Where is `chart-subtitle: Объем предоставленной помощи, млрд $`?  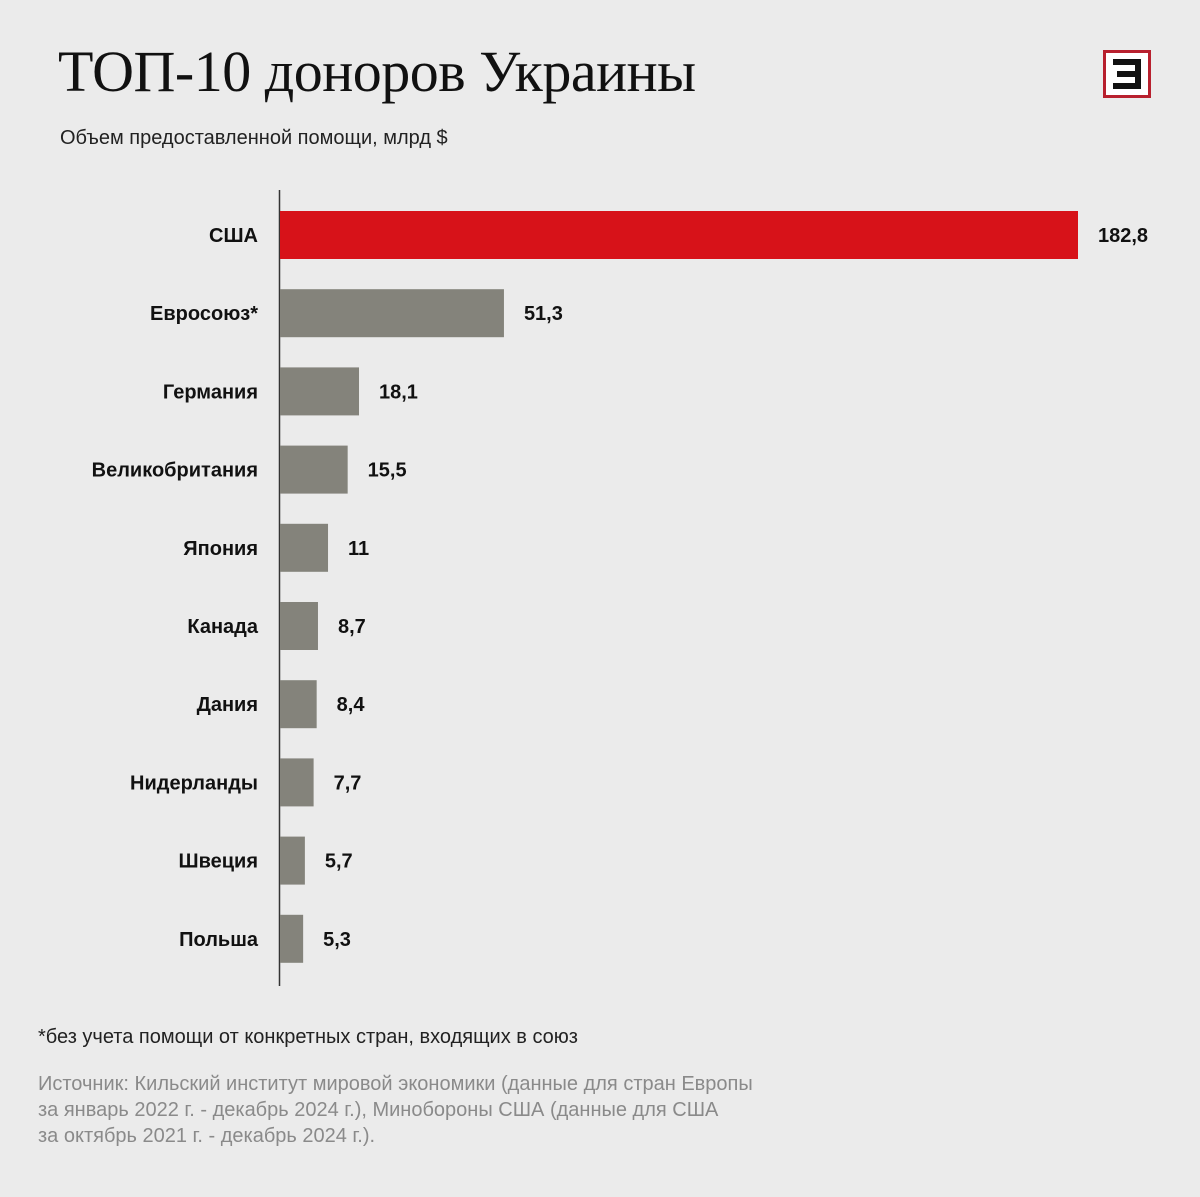
chart-subtitle: Объем предоставленной помощи, млрд $ is located at coordinates (254, 138).